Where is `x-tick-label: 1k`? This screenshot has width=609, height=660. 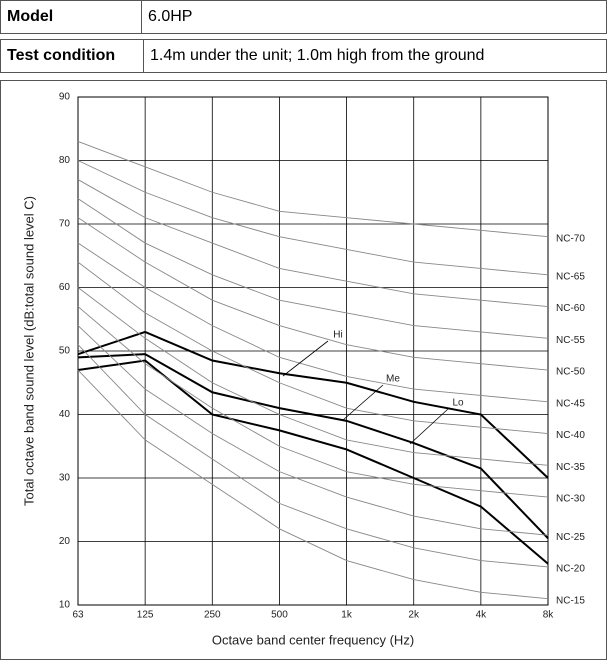 x-tick-label: 1k is located at coordinates (347, 615).